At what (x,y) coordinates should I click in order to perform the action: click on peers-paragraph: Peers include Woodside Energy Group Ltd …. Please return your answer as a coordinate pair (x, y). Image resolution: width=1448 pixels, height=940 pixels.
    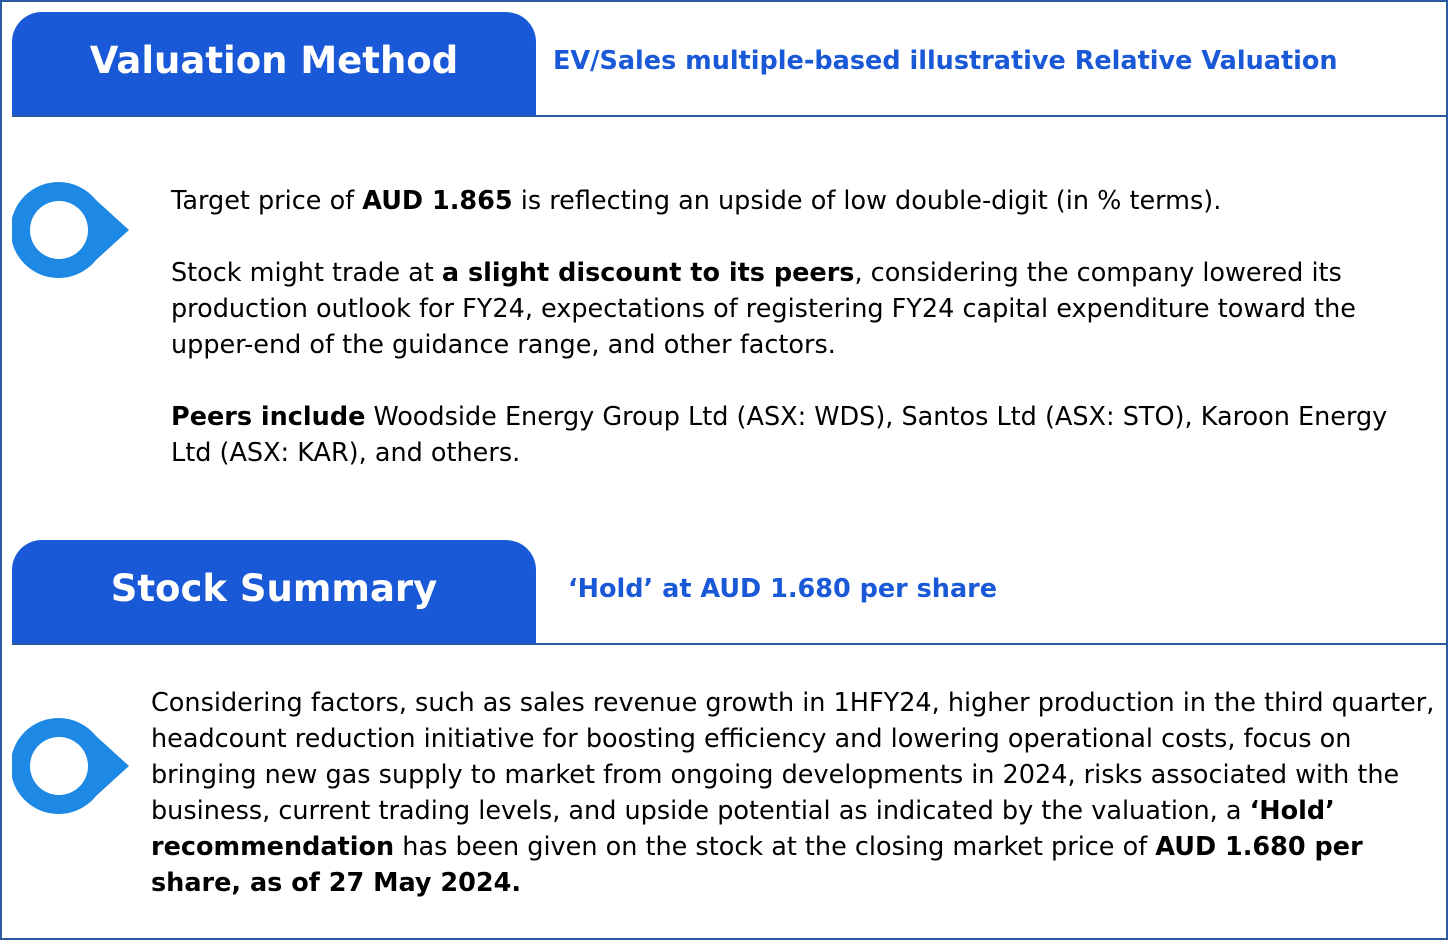
    Looking at the image, I should click on (779, 435).